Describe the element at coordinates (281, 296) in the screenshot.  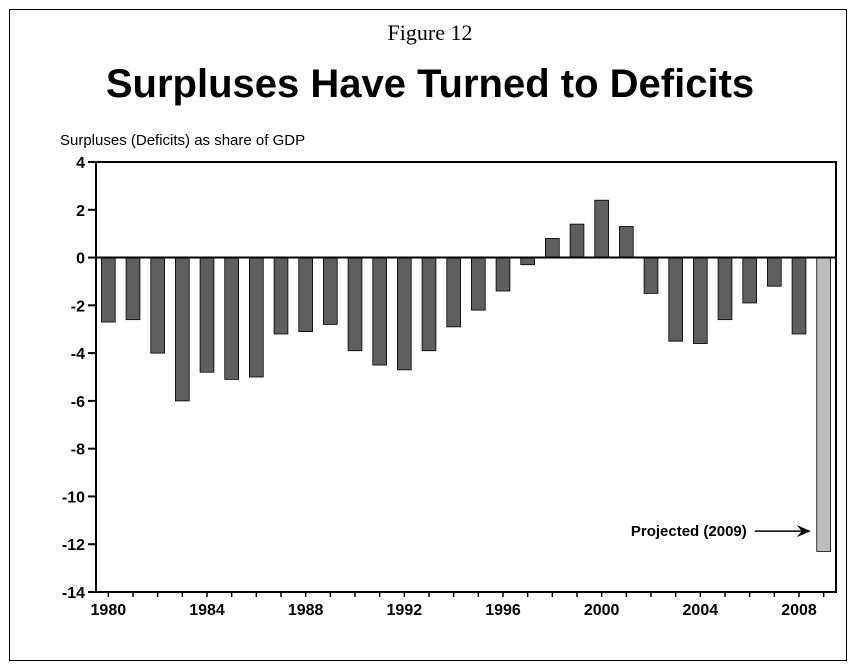
I see `bar-1987` at that location.